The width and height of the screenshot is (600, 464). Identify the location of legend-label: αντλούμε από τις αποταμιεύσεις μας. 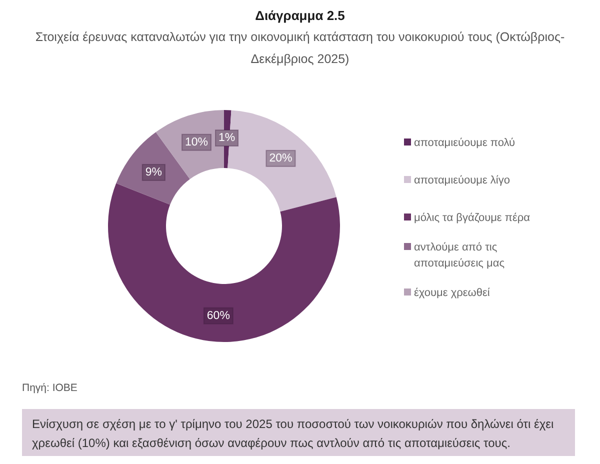
(459, 256).